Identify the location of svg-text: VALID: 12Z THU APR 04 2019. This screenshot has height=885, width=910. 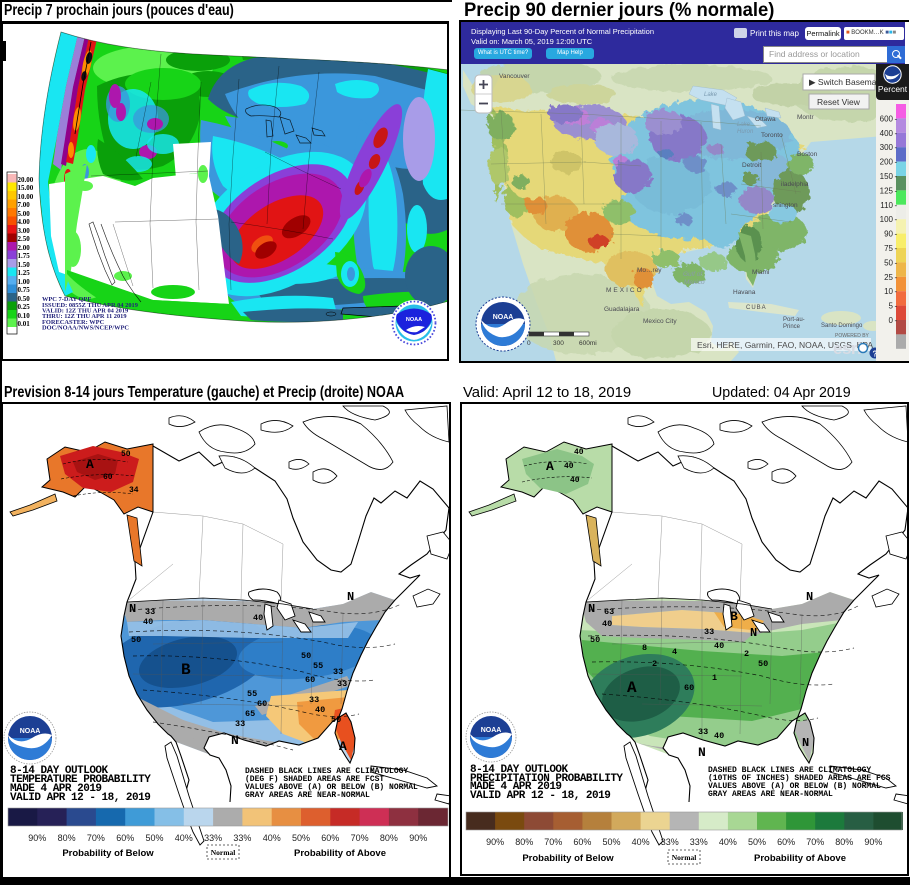
(85, 311).